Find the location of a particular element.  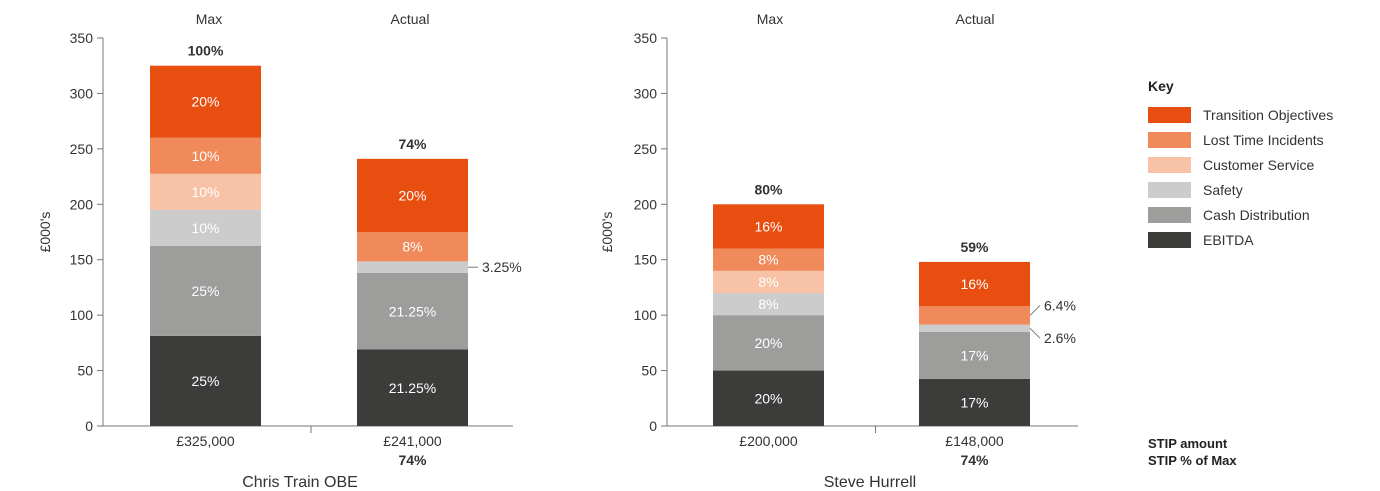

legend-label: Safety is located at coordinates (1223, 189).